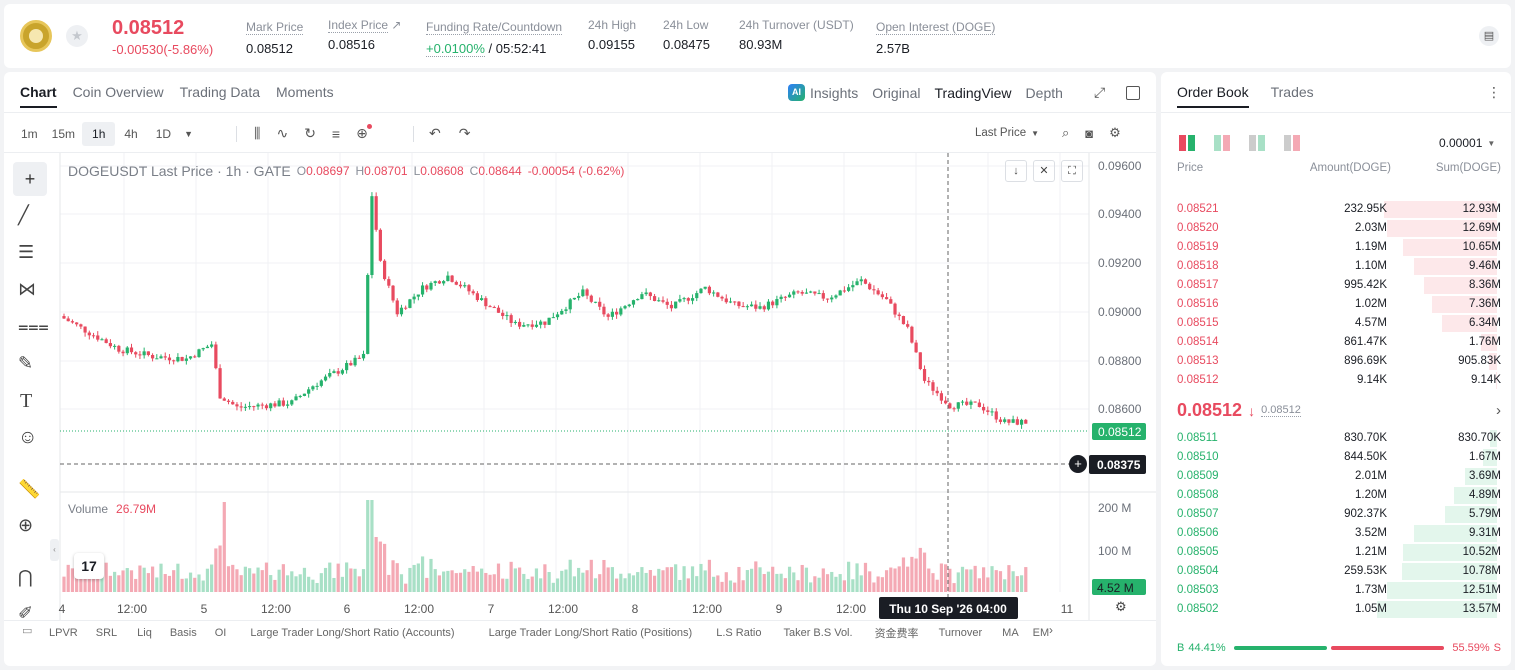  Describe the element at coordinates (1336, 342) in the screenshot. I see `ask-row: 0.08514 861.47K 1.76M` at that location.